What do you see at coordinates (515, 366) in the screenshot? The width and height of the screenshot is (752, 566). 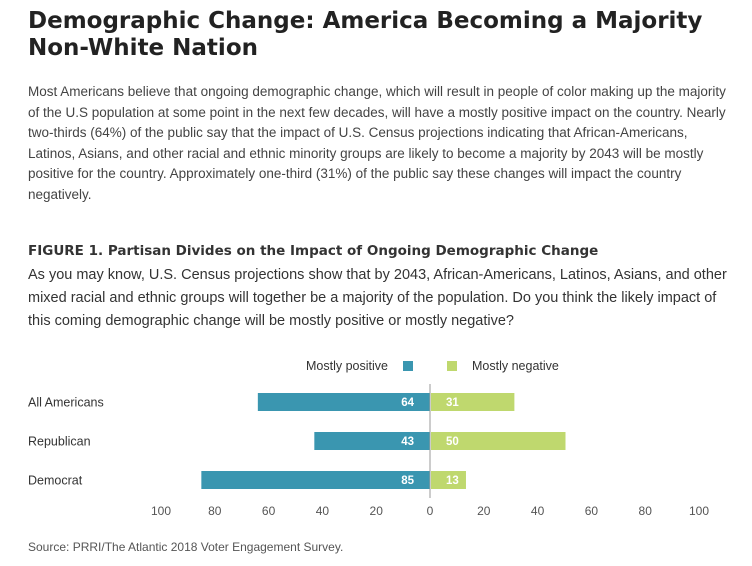 I see `legend-label-mostly-negative: Mostly negative` at bounding box center [515, 366].